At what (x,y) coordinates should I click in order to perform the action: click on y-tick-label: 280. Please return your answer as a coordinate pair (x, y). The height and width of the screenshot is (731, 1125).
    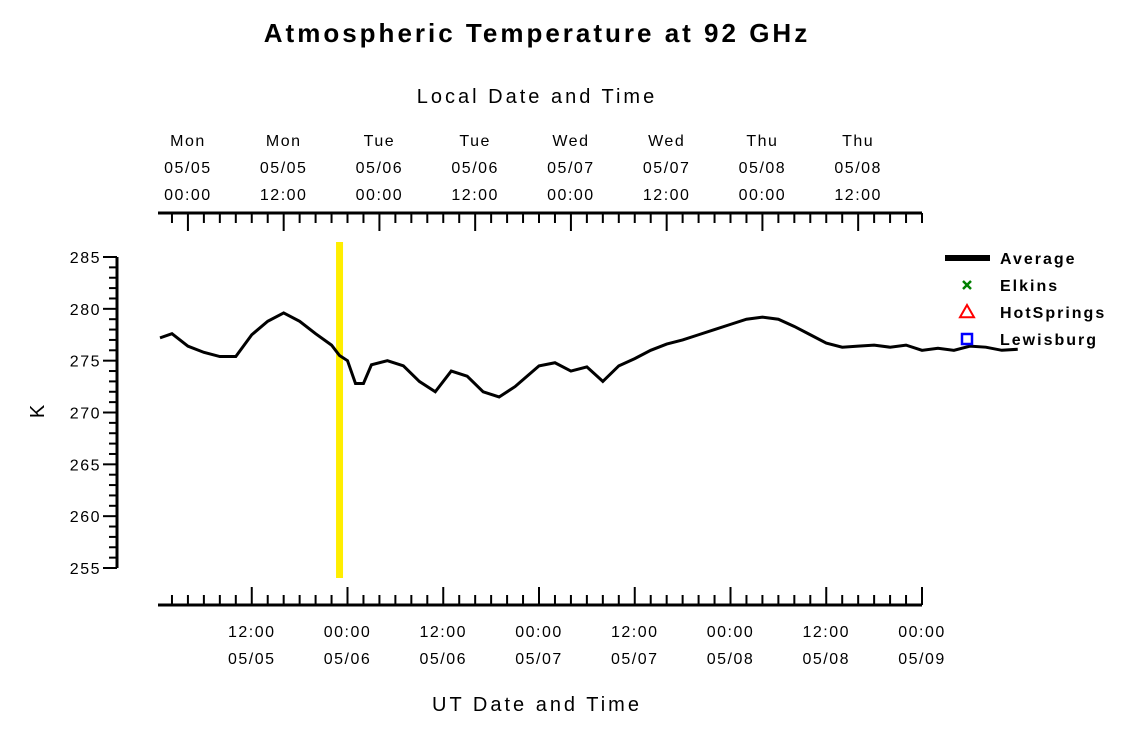
    Looking at the image, I should click on (85, 310).